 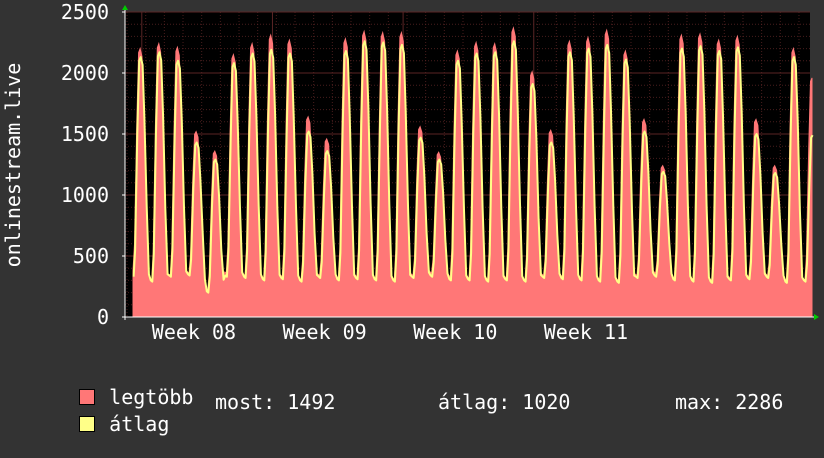 I want to click on stat-max: max: 2286, so click(x=729, y=402).